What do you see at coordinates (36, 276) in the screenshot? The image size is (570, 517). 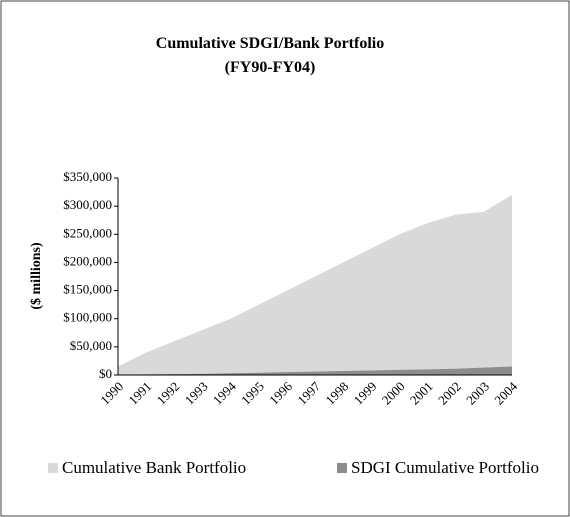 I see `y-axis-label: ($ millions)` at bounding box center [36, 276].